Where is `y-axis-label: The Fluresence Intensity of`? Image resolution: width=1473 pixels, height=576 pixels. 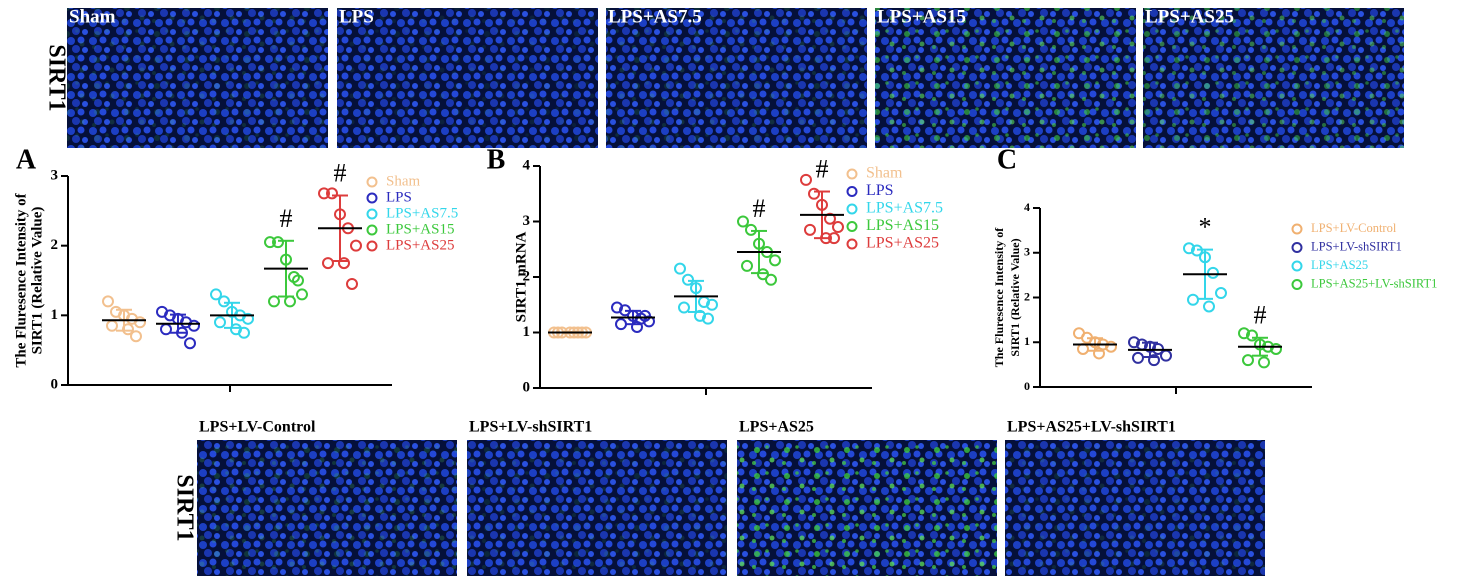 y-axis-label: The Fluresence Intensity of is located at coordinates (999, 297).